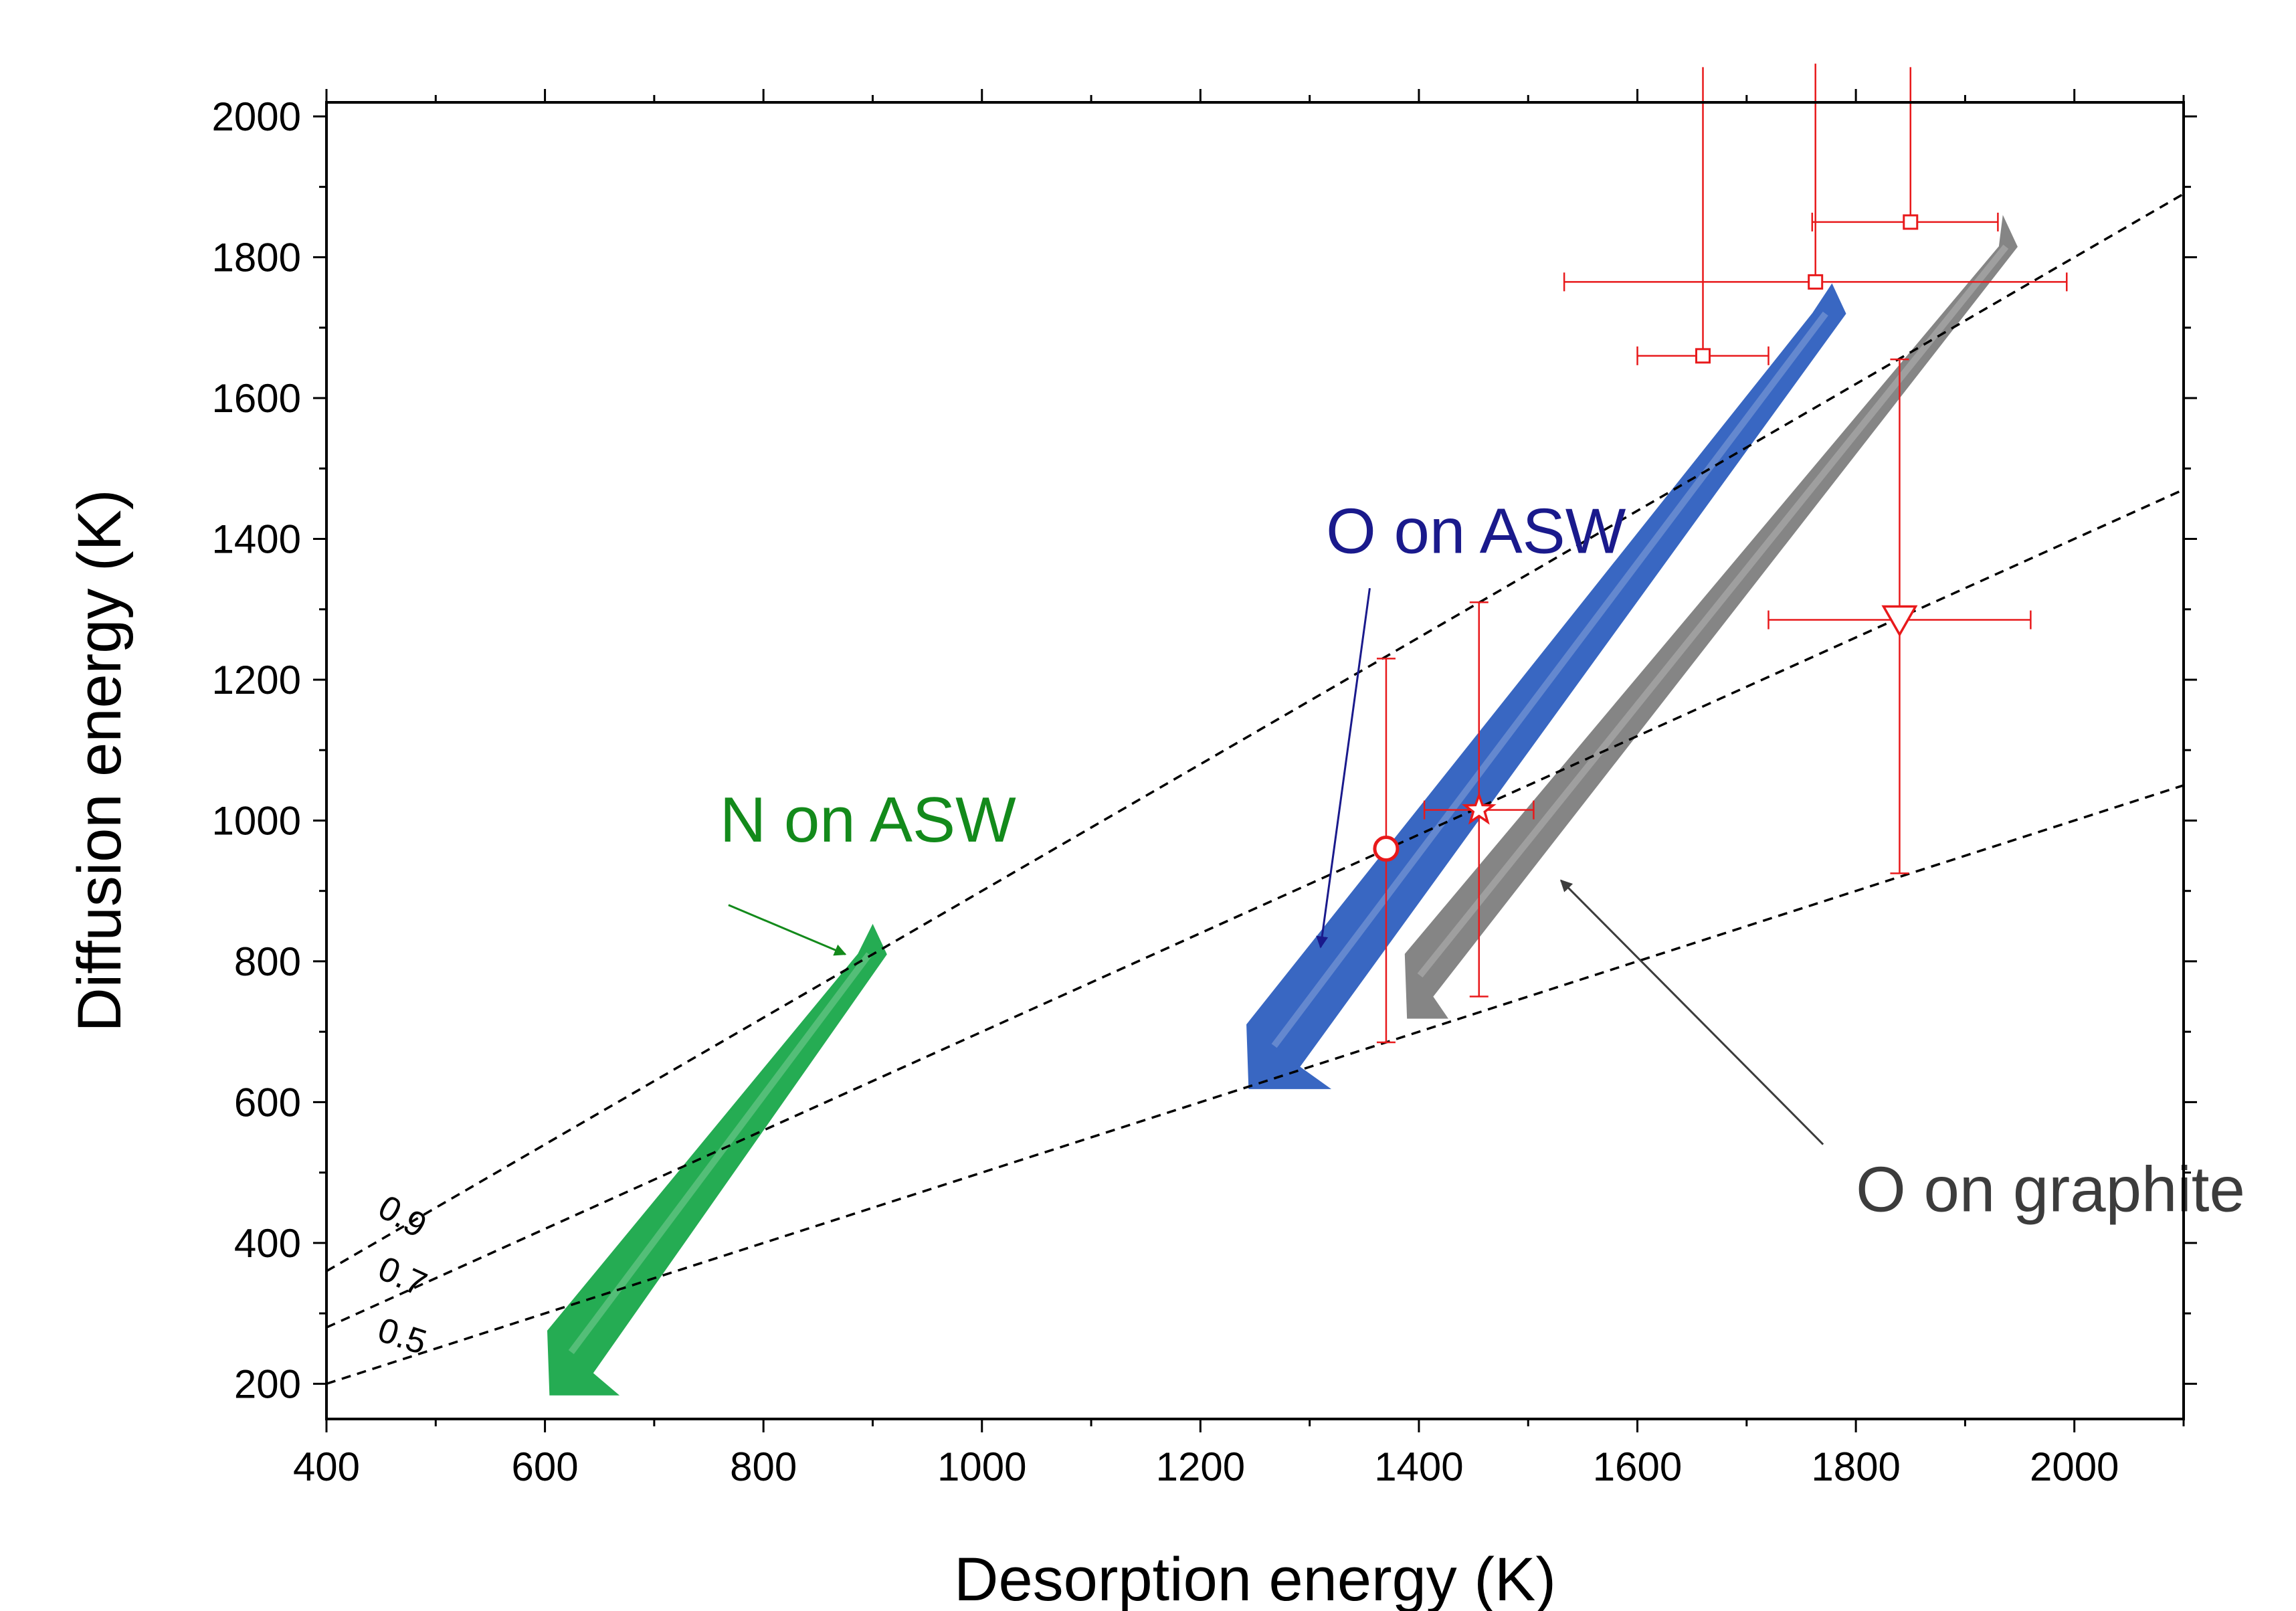 This screenshot has height=1611, width=2296. Describe the element at coordinates (402, 1336) in the screenshot. I see `ratio-line-label: 0.5` at that location.